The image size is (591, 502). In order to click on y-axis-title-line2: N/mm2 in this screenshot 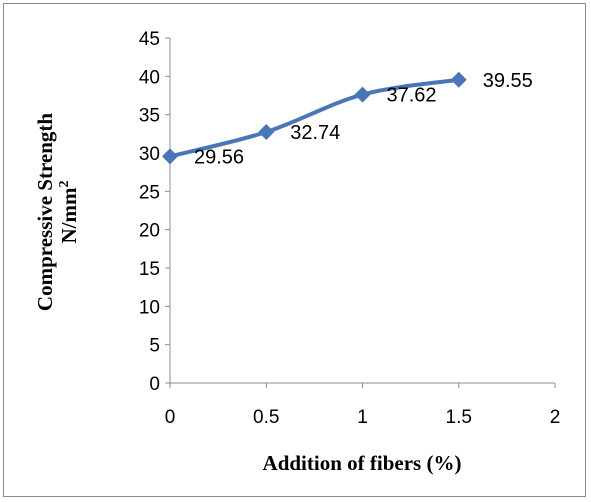, I will do `click(69, 212)`.